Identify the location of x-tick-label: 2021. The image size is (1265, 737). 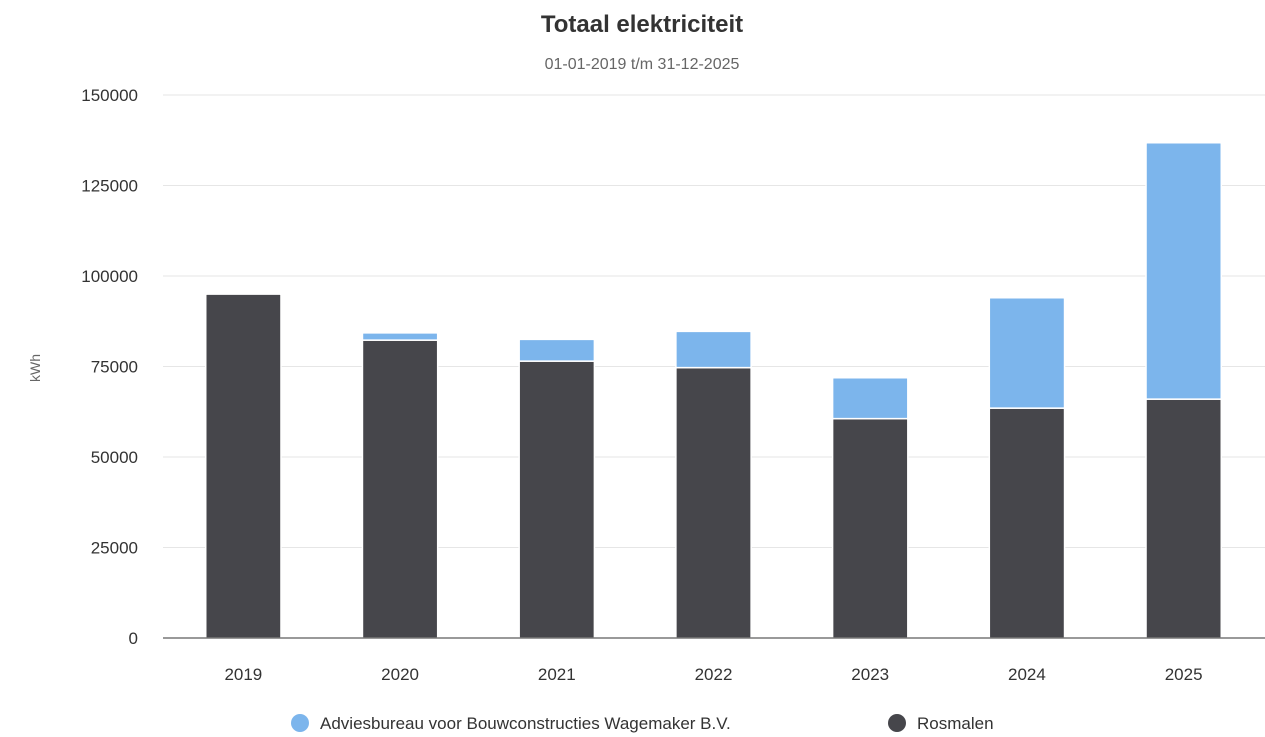
(557, 674).